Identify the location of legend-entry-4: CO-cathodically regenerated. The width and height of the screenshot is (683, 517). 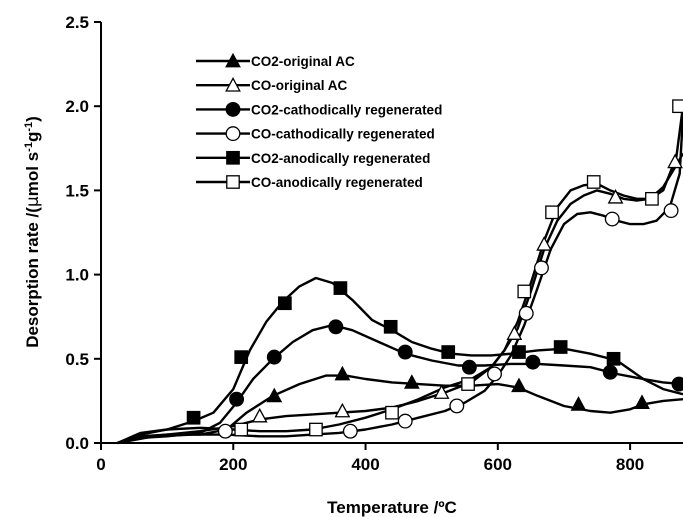
(315, 134).